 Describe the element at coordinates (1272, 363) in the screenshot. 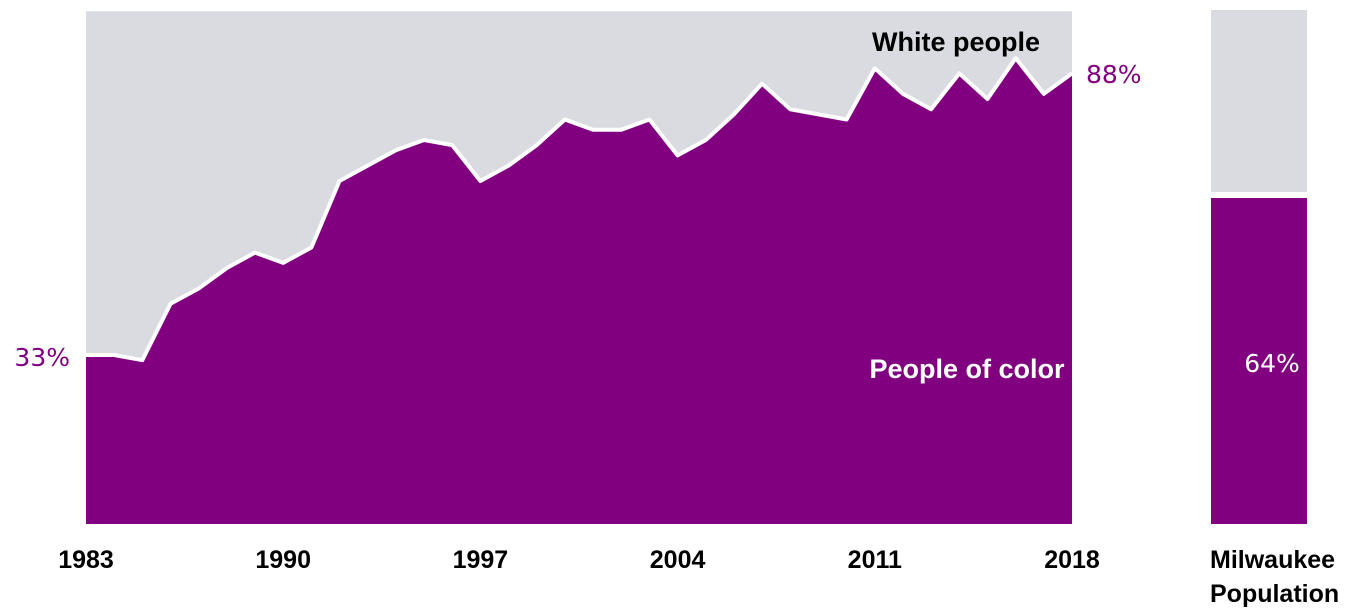

I see `milwaukee-value-label: 64%` at that location.